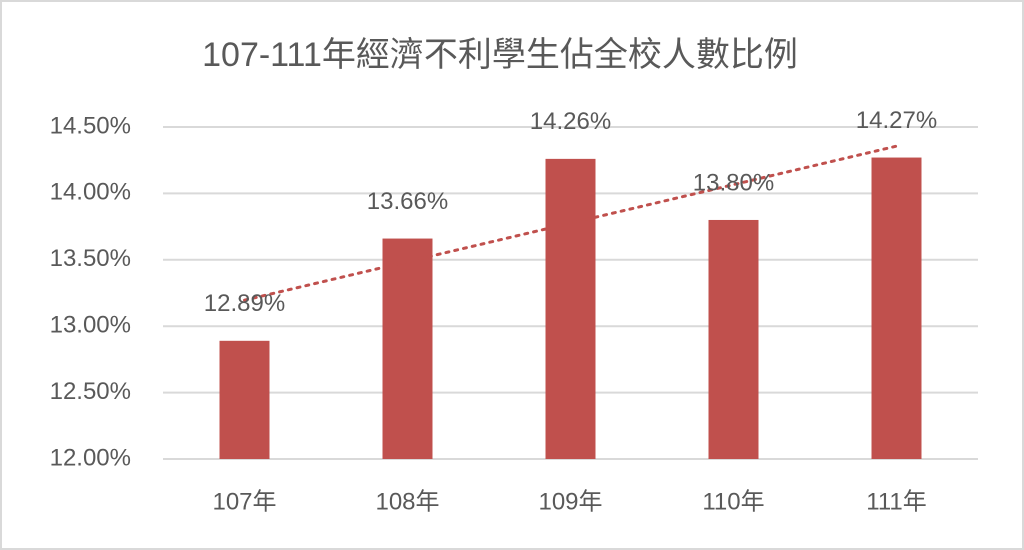  I want to click on x-tick-label: 110年, so click(733, 501).